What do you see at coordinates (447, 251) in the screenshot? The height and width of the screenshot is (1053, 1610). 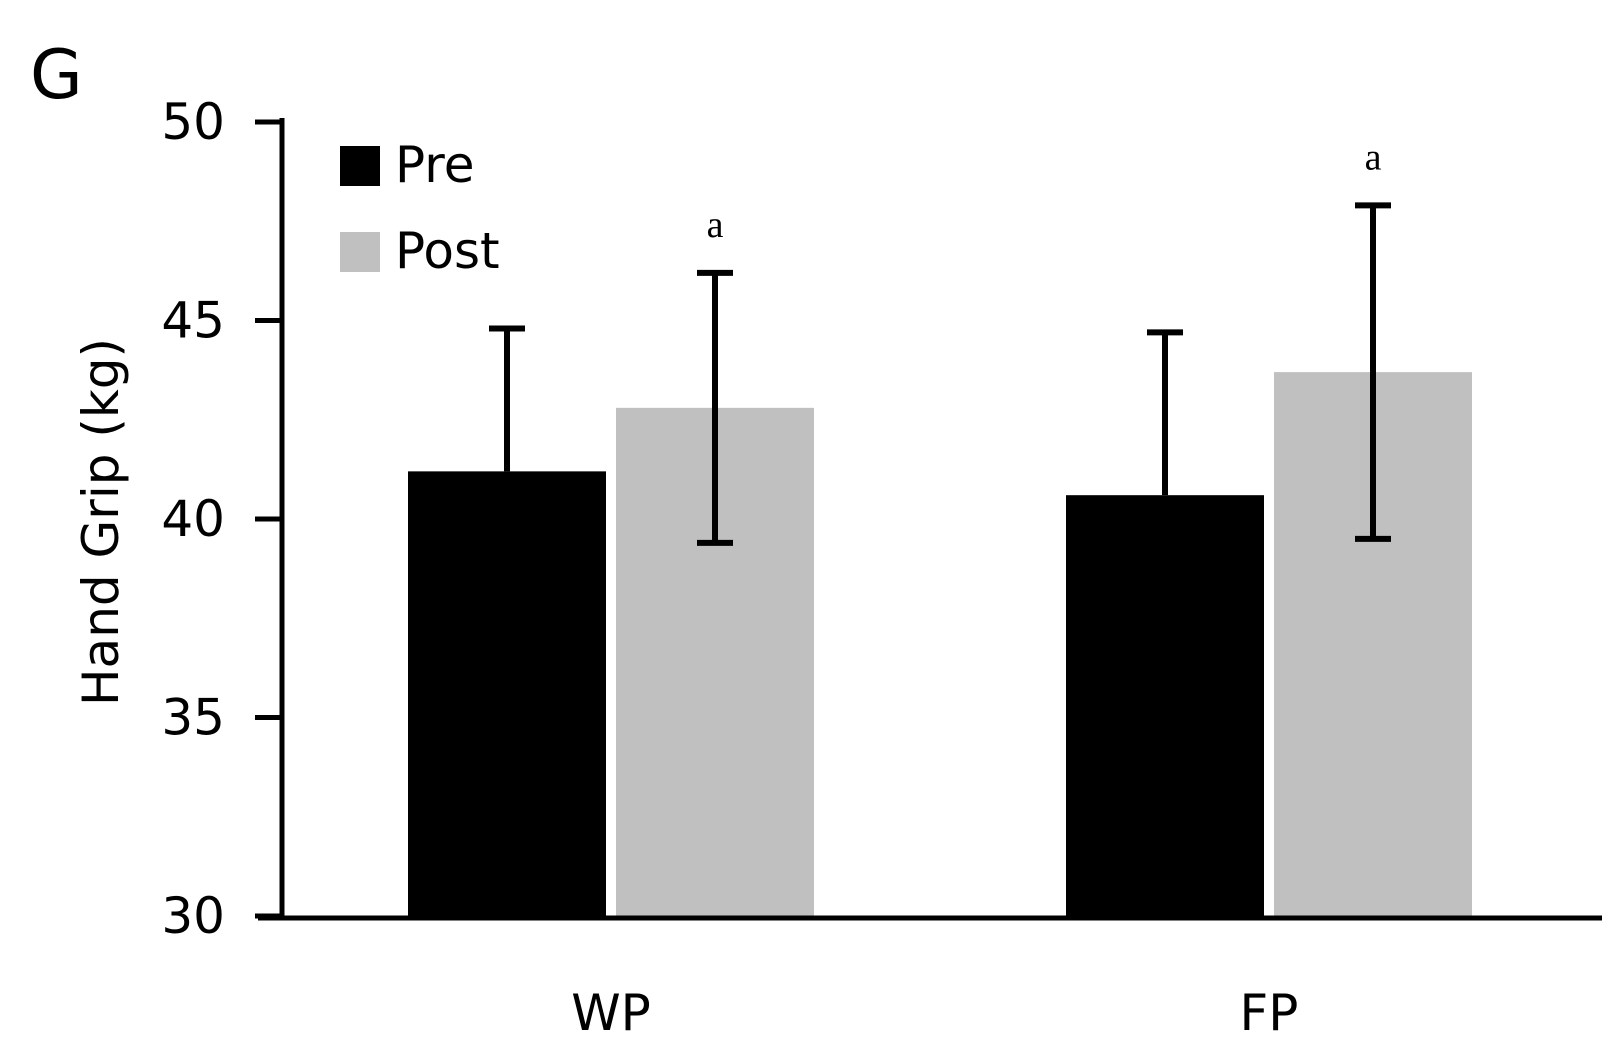 I see `legend-label-post: Post` at bounding box center [447, 251].